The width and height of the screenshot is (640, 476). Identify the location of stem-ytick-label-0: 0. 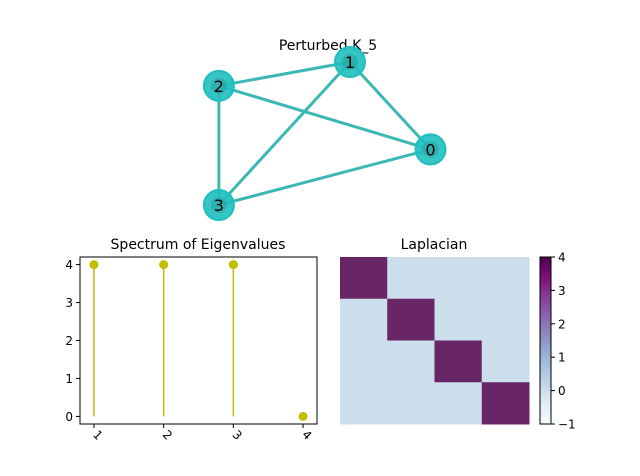
(69, 417).